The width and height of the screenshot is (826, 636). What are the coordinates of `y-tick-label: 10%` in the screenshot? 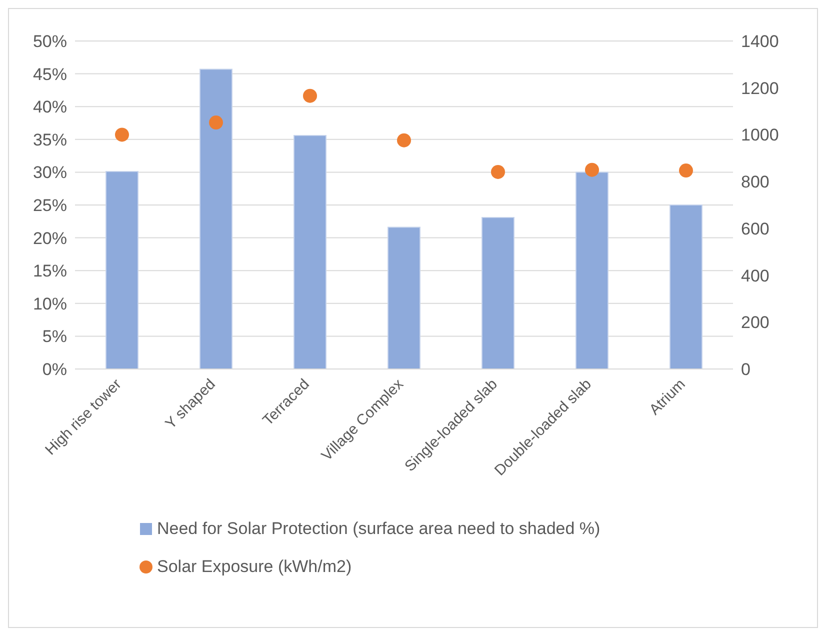 It's located at (49, 304).